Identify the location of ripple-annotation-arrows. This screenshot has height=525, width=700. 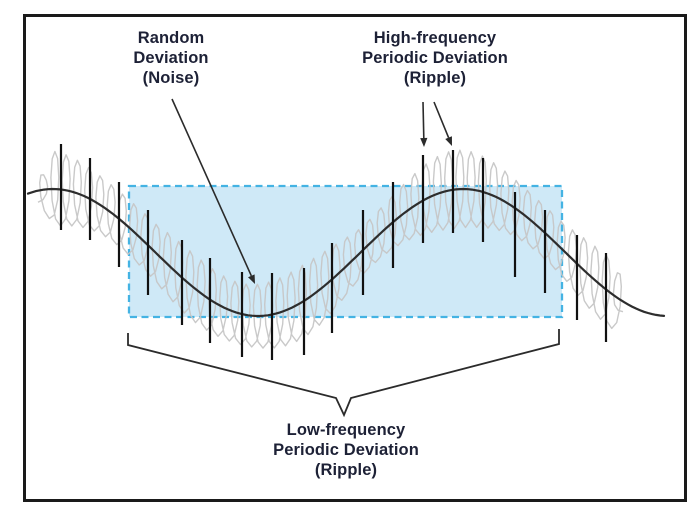
(436, 124).